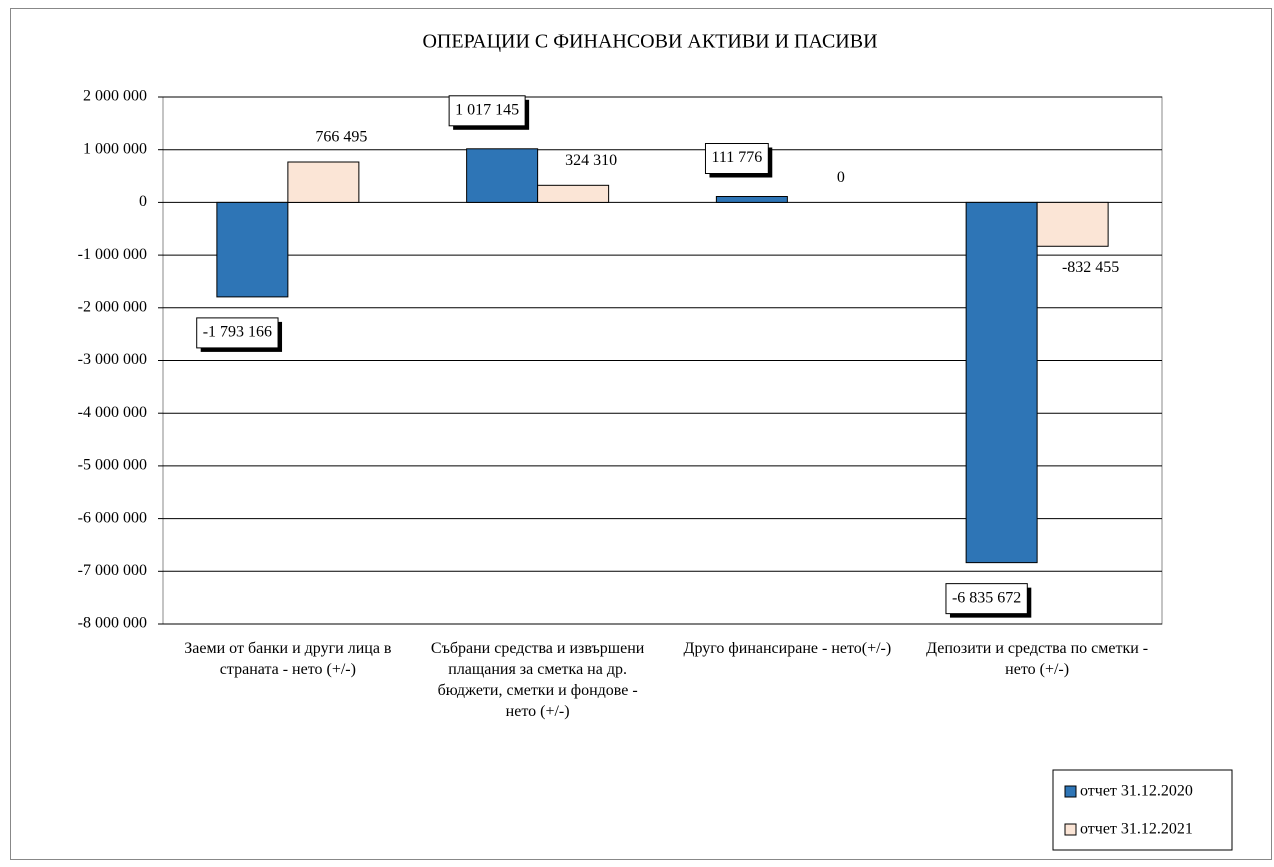 Image resolution: width=1274 pixels, height=867 pixels. I want to click on data-label: -1 793 166, so click(237, 332).